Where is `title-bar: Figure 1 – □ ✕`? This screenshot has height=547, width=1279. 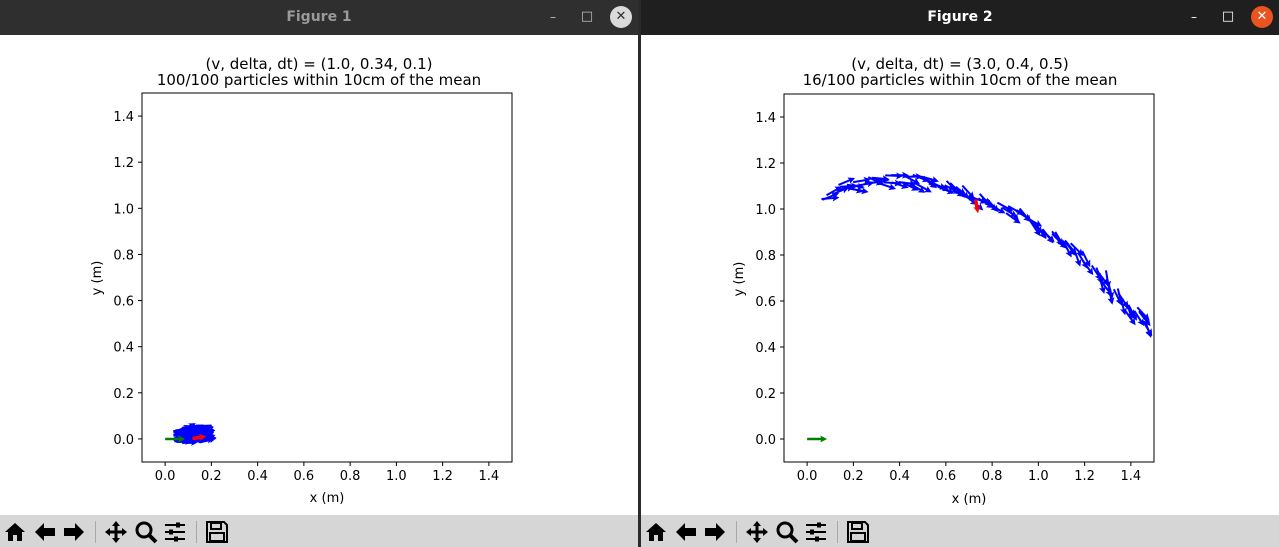 title-bar: Figure 1 – □ ✕ is located at coordinates (319, 17).